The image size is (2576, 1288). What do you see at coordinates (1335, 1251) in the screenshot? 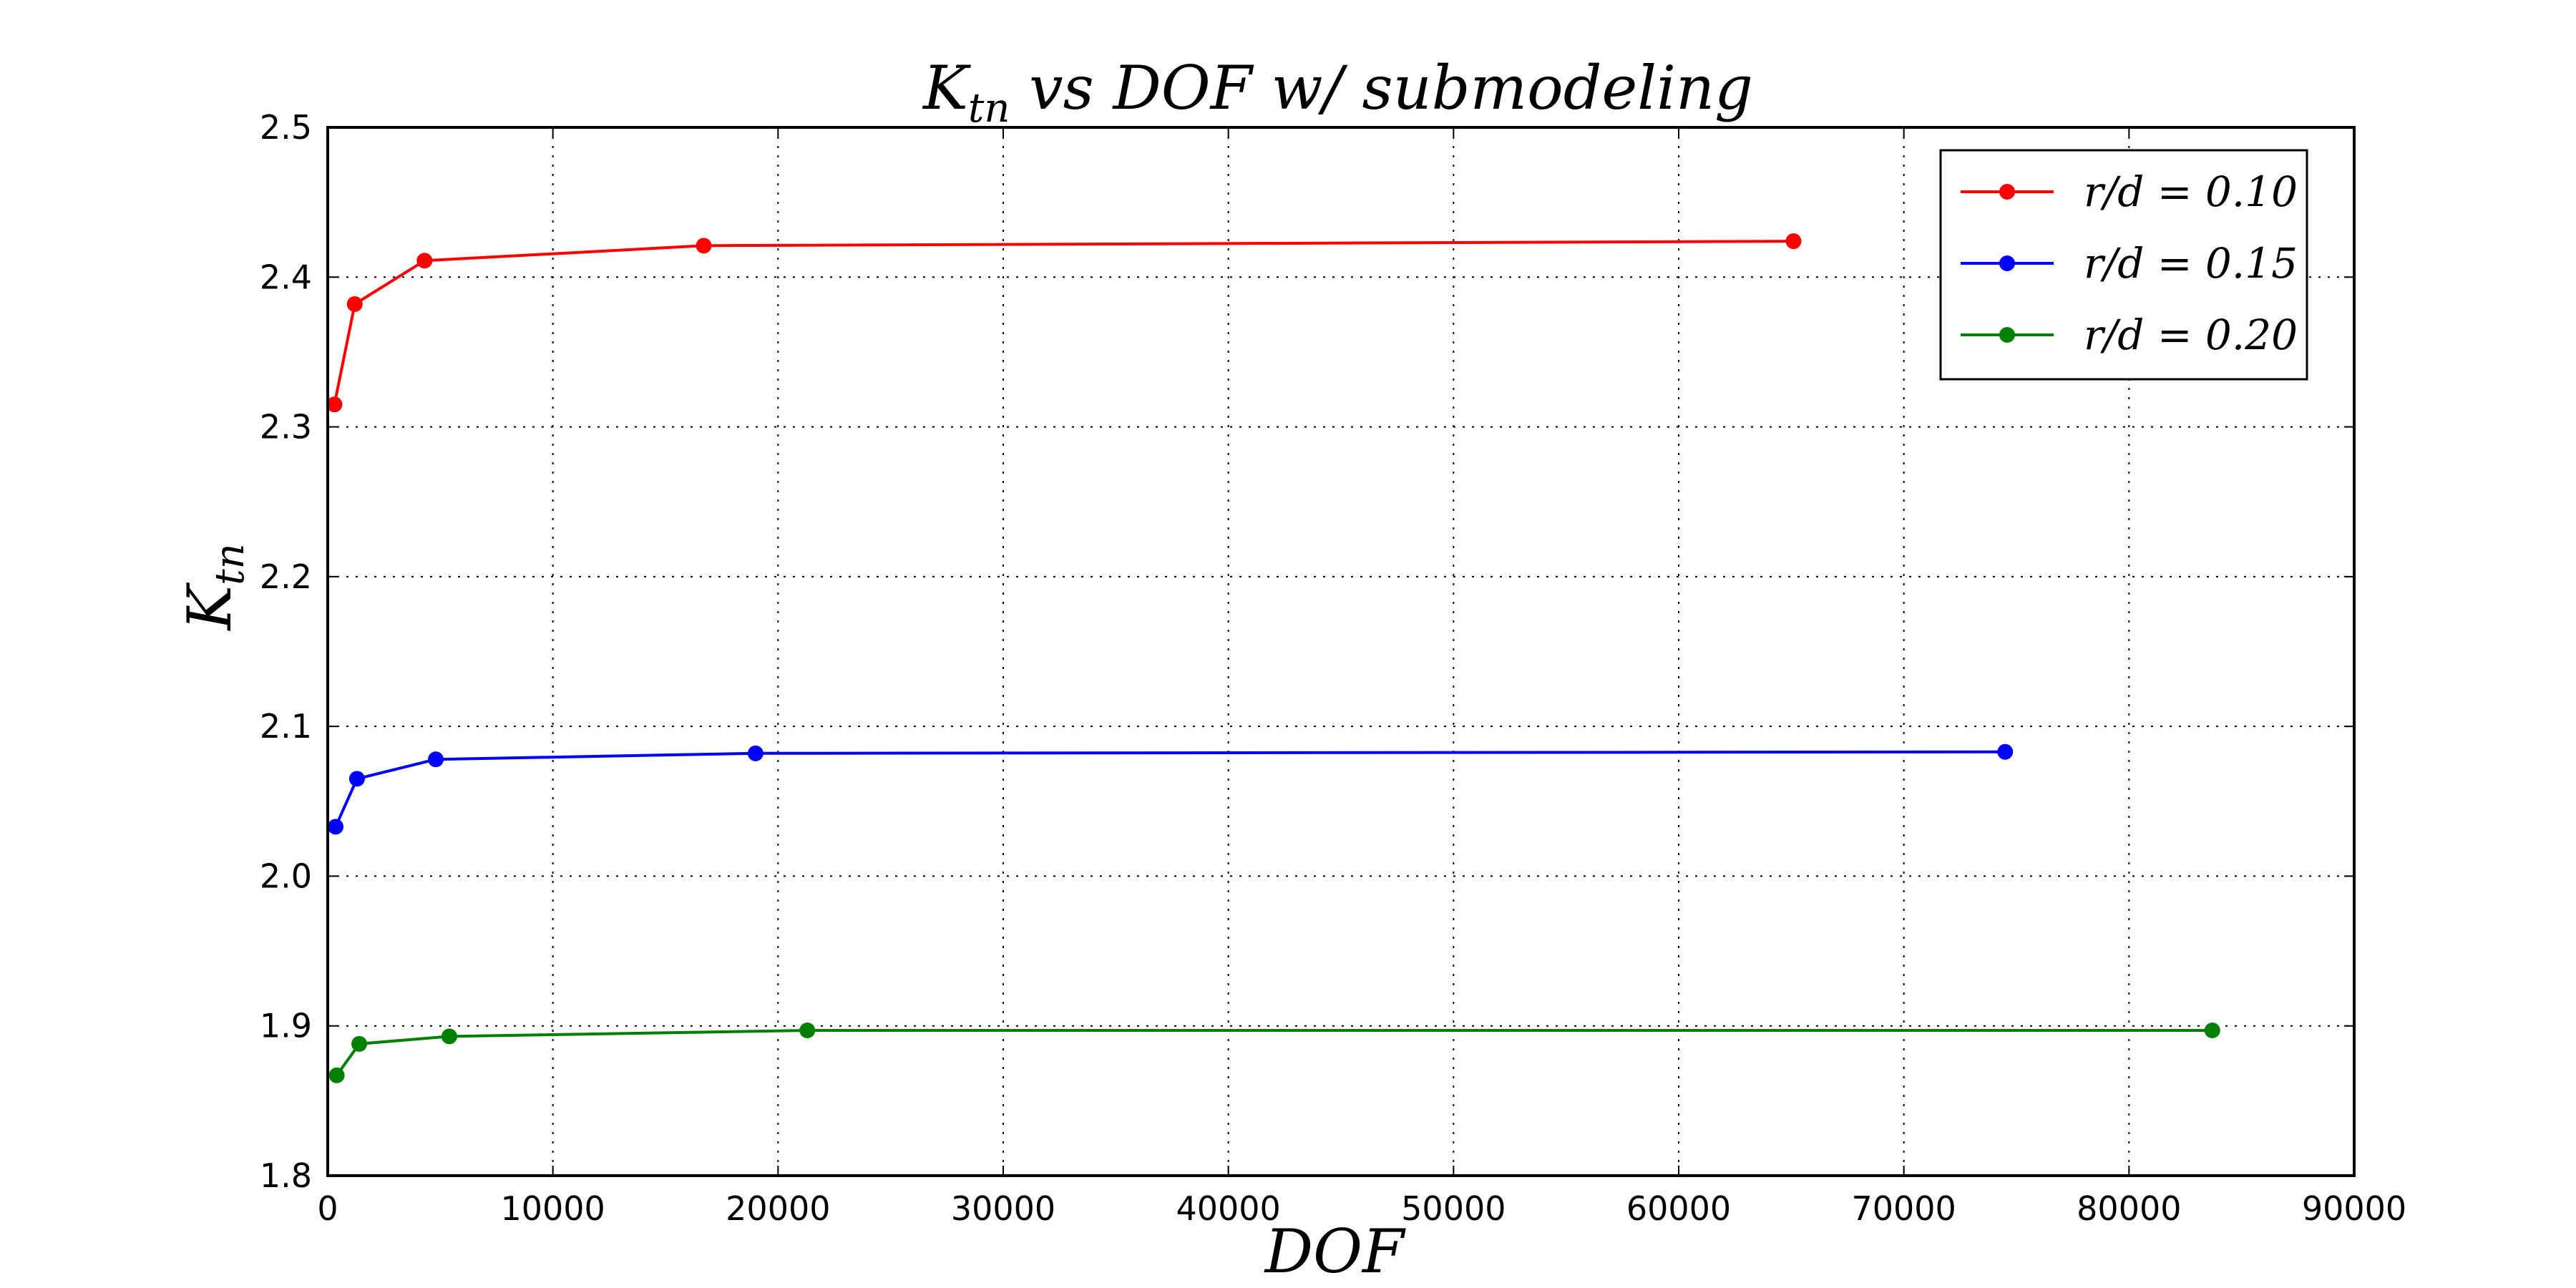
I see `x-axis-title: DOF` at bounding box center [1335, 1251].